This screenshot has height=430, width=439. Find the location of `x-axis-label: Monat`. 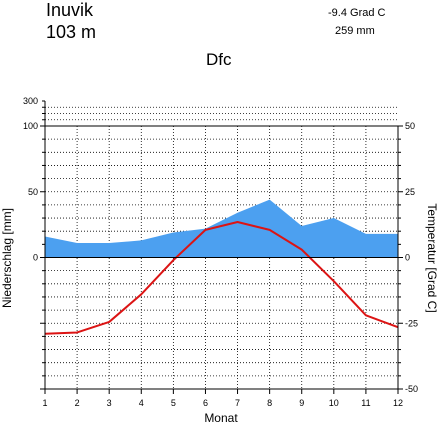

x-axis-label: Monat is located at coordinates (221, 418).